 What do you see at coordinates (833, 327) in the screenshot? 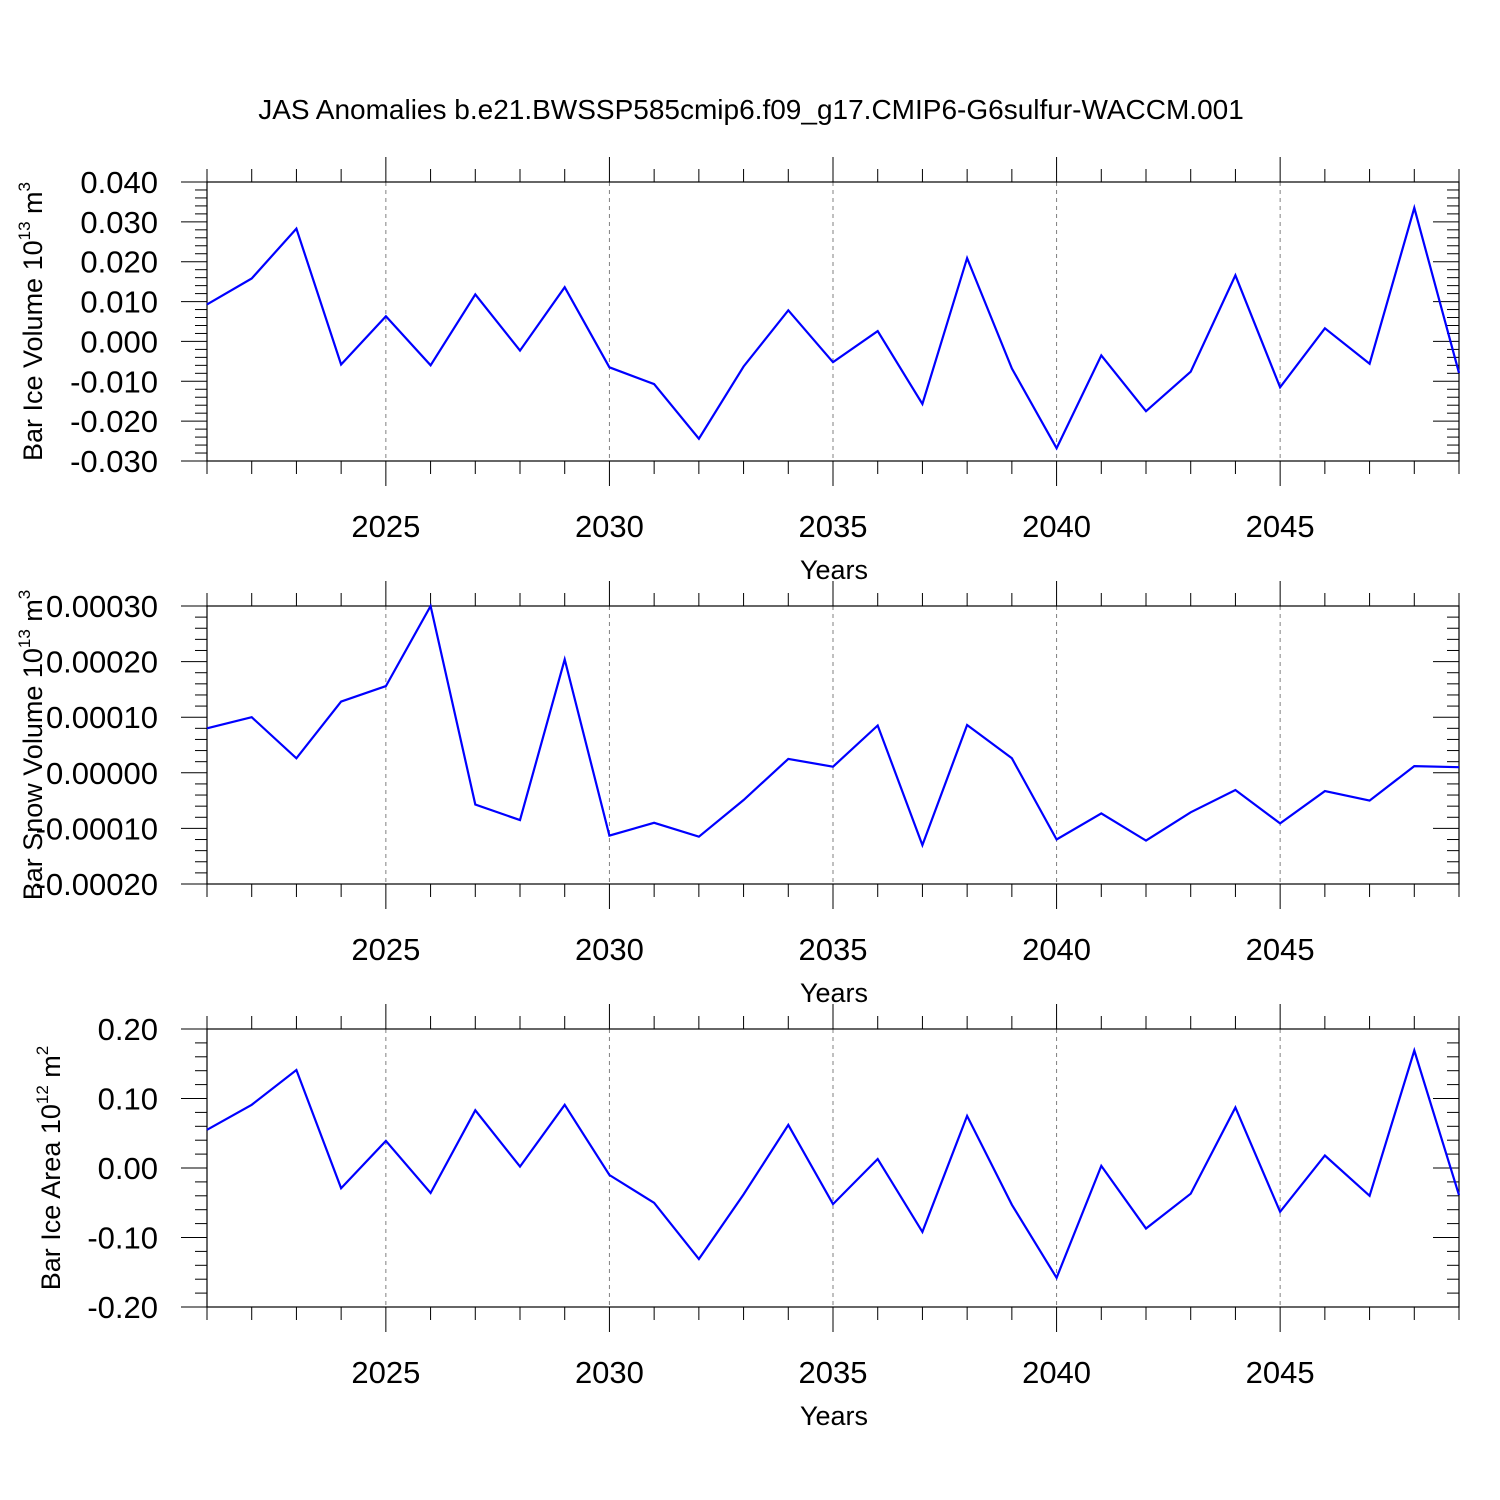
I see `chart0-series-line` at bounding box center [833, 327].